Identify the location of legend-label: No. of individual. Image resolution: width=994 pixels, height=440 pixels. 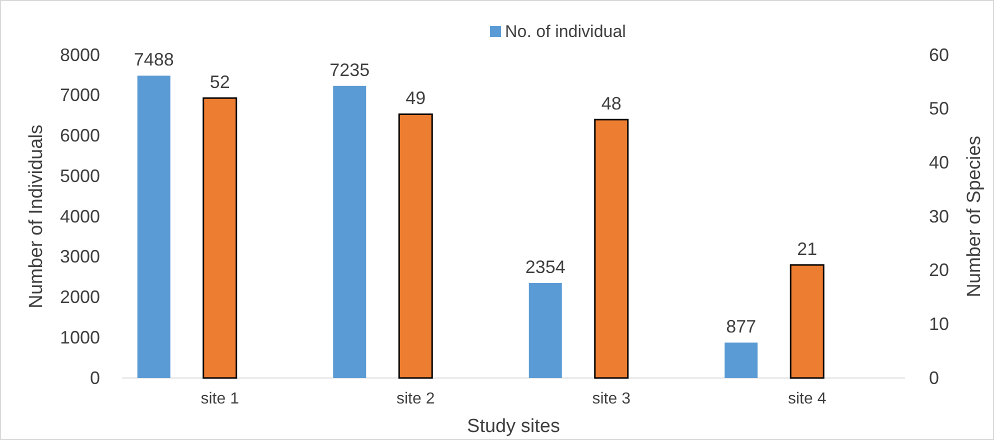
(565, 31).